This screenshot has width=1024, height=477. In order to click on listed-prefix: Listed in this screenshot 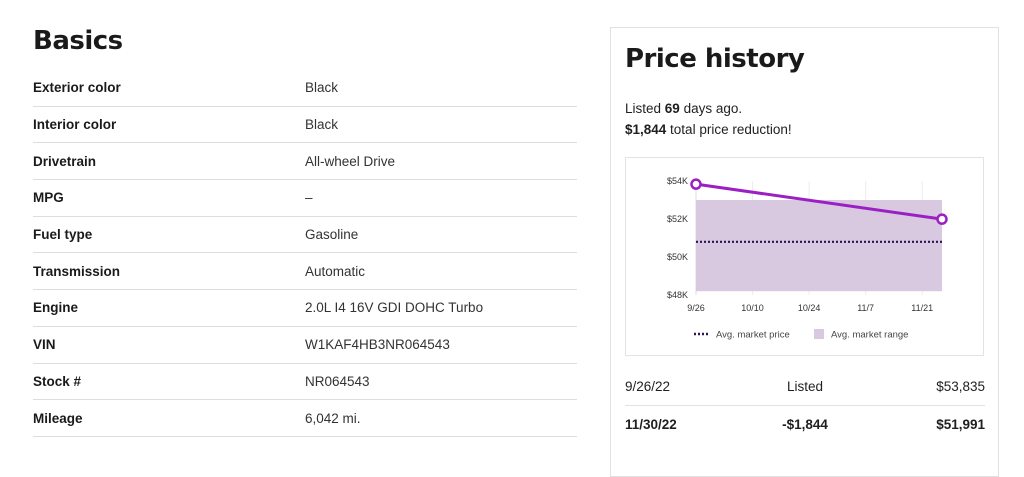, I will do `click(645, 108)`.